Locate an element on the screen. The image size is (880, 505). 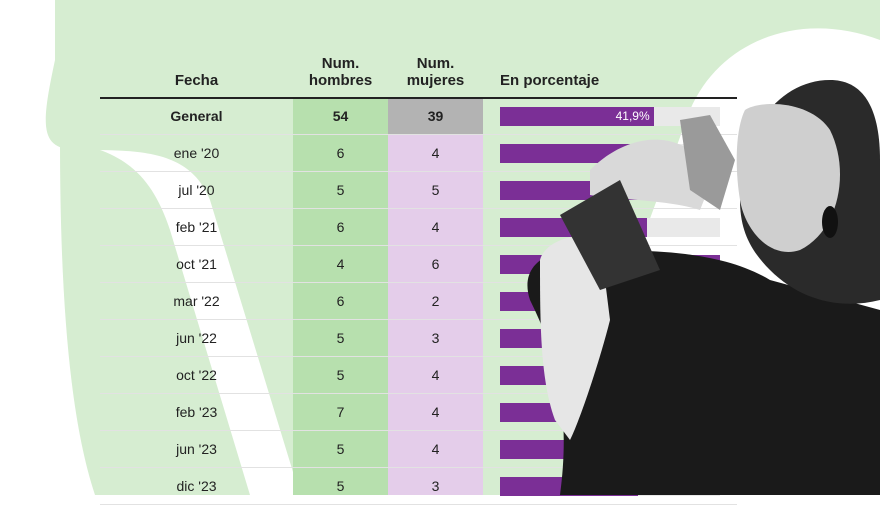
cell-men: 7 is located at coordinates (340, 412).